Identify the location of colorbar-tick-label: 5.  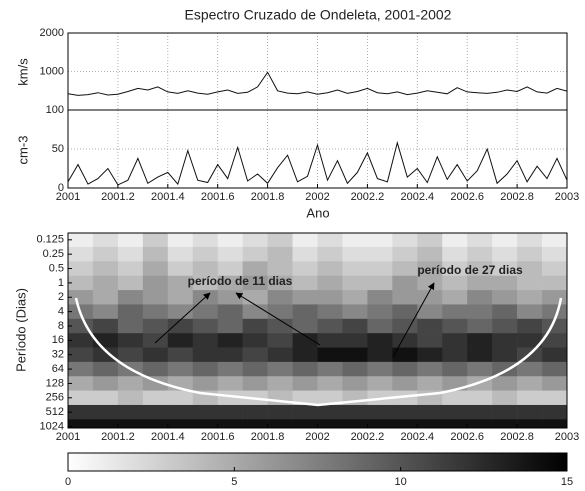
(234, 482).